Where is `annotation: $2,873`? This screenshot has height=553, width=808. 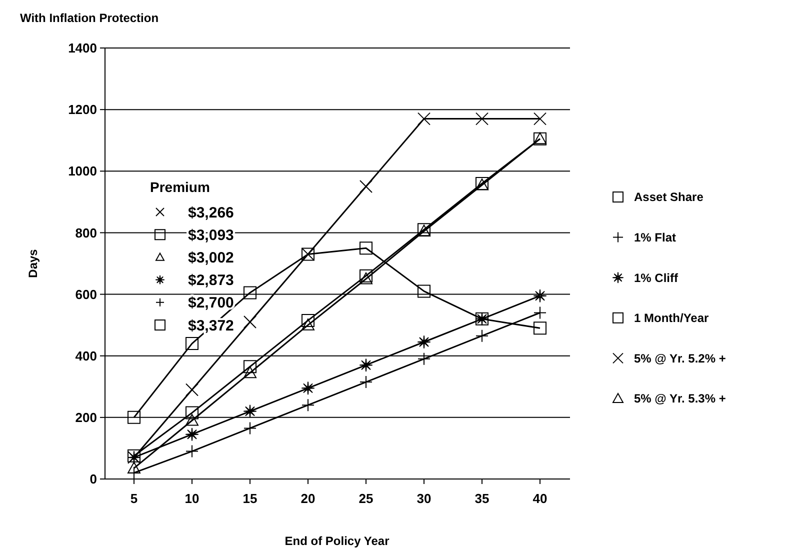 annotation: $2,873 is located at coordinates (211, 281).